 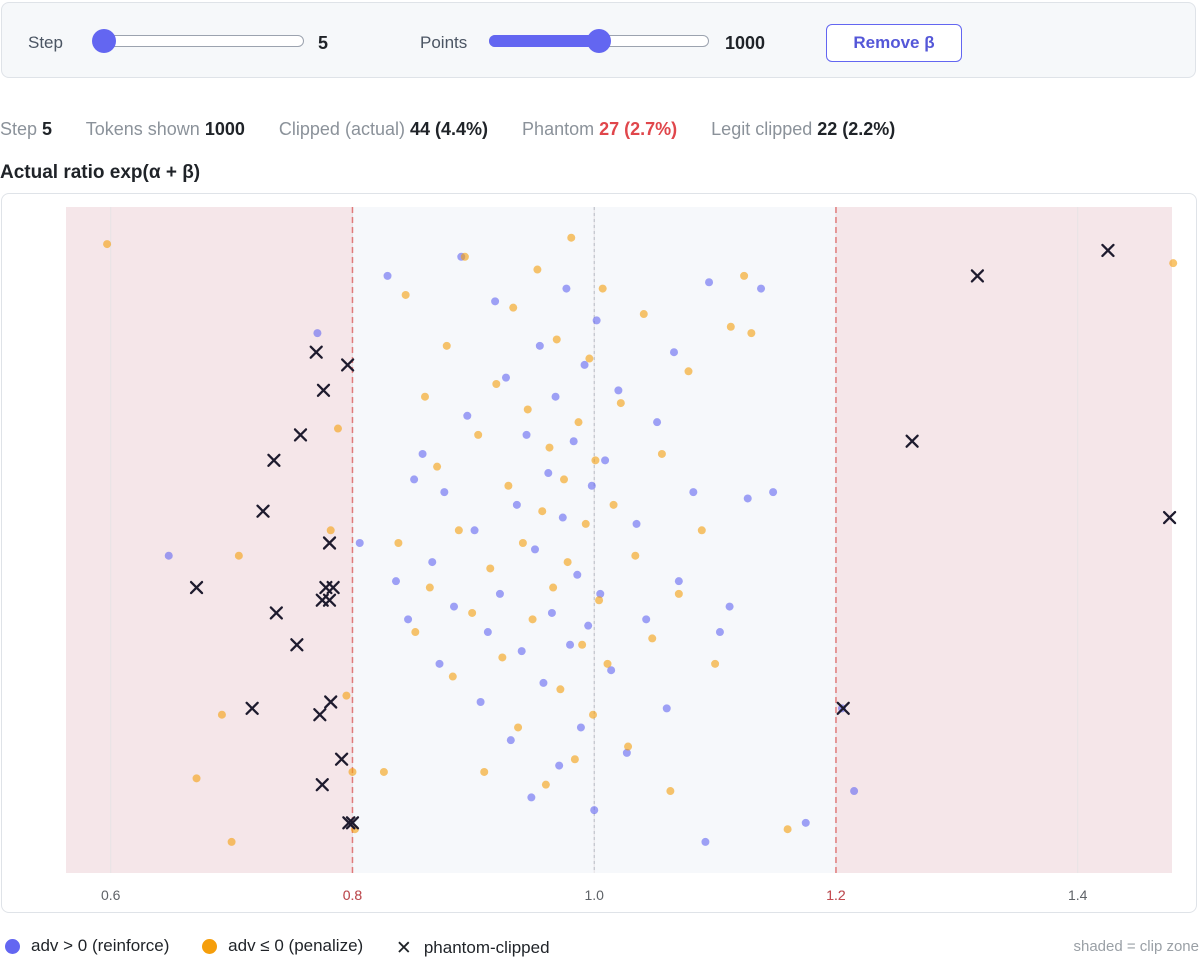 I want to click on stat-clipped-key: Clipped (actual), so click(x=341, y=129).